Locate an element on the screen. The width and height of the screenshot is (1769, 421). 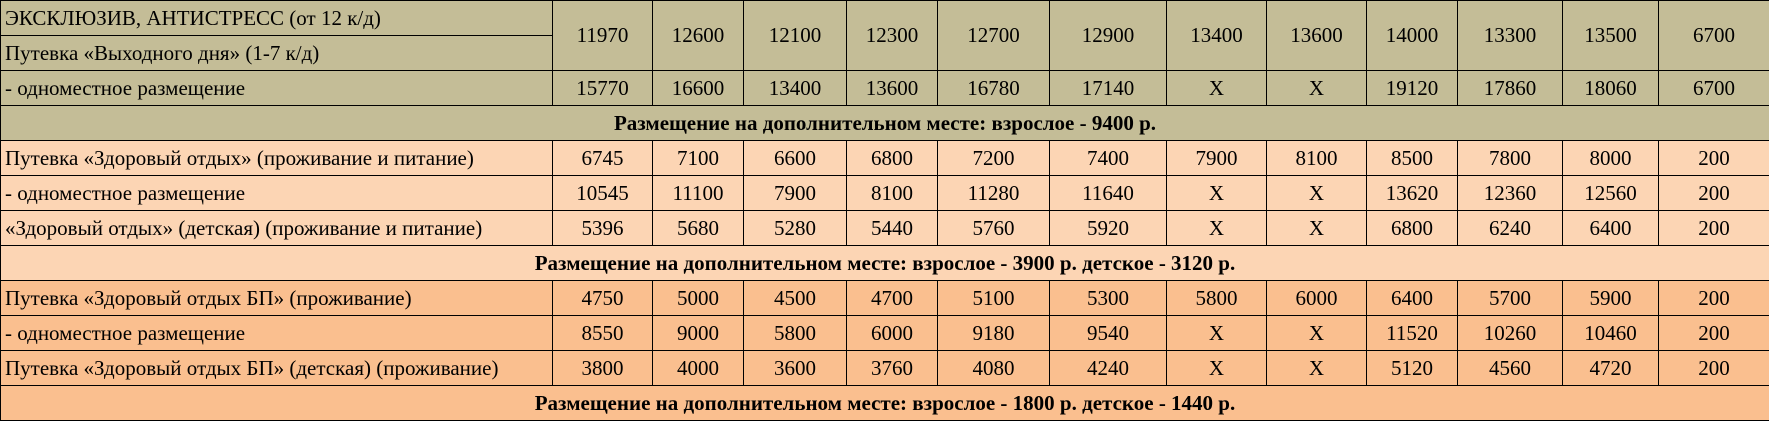
price-cell: 11970 is located at coordinates (603, 36).